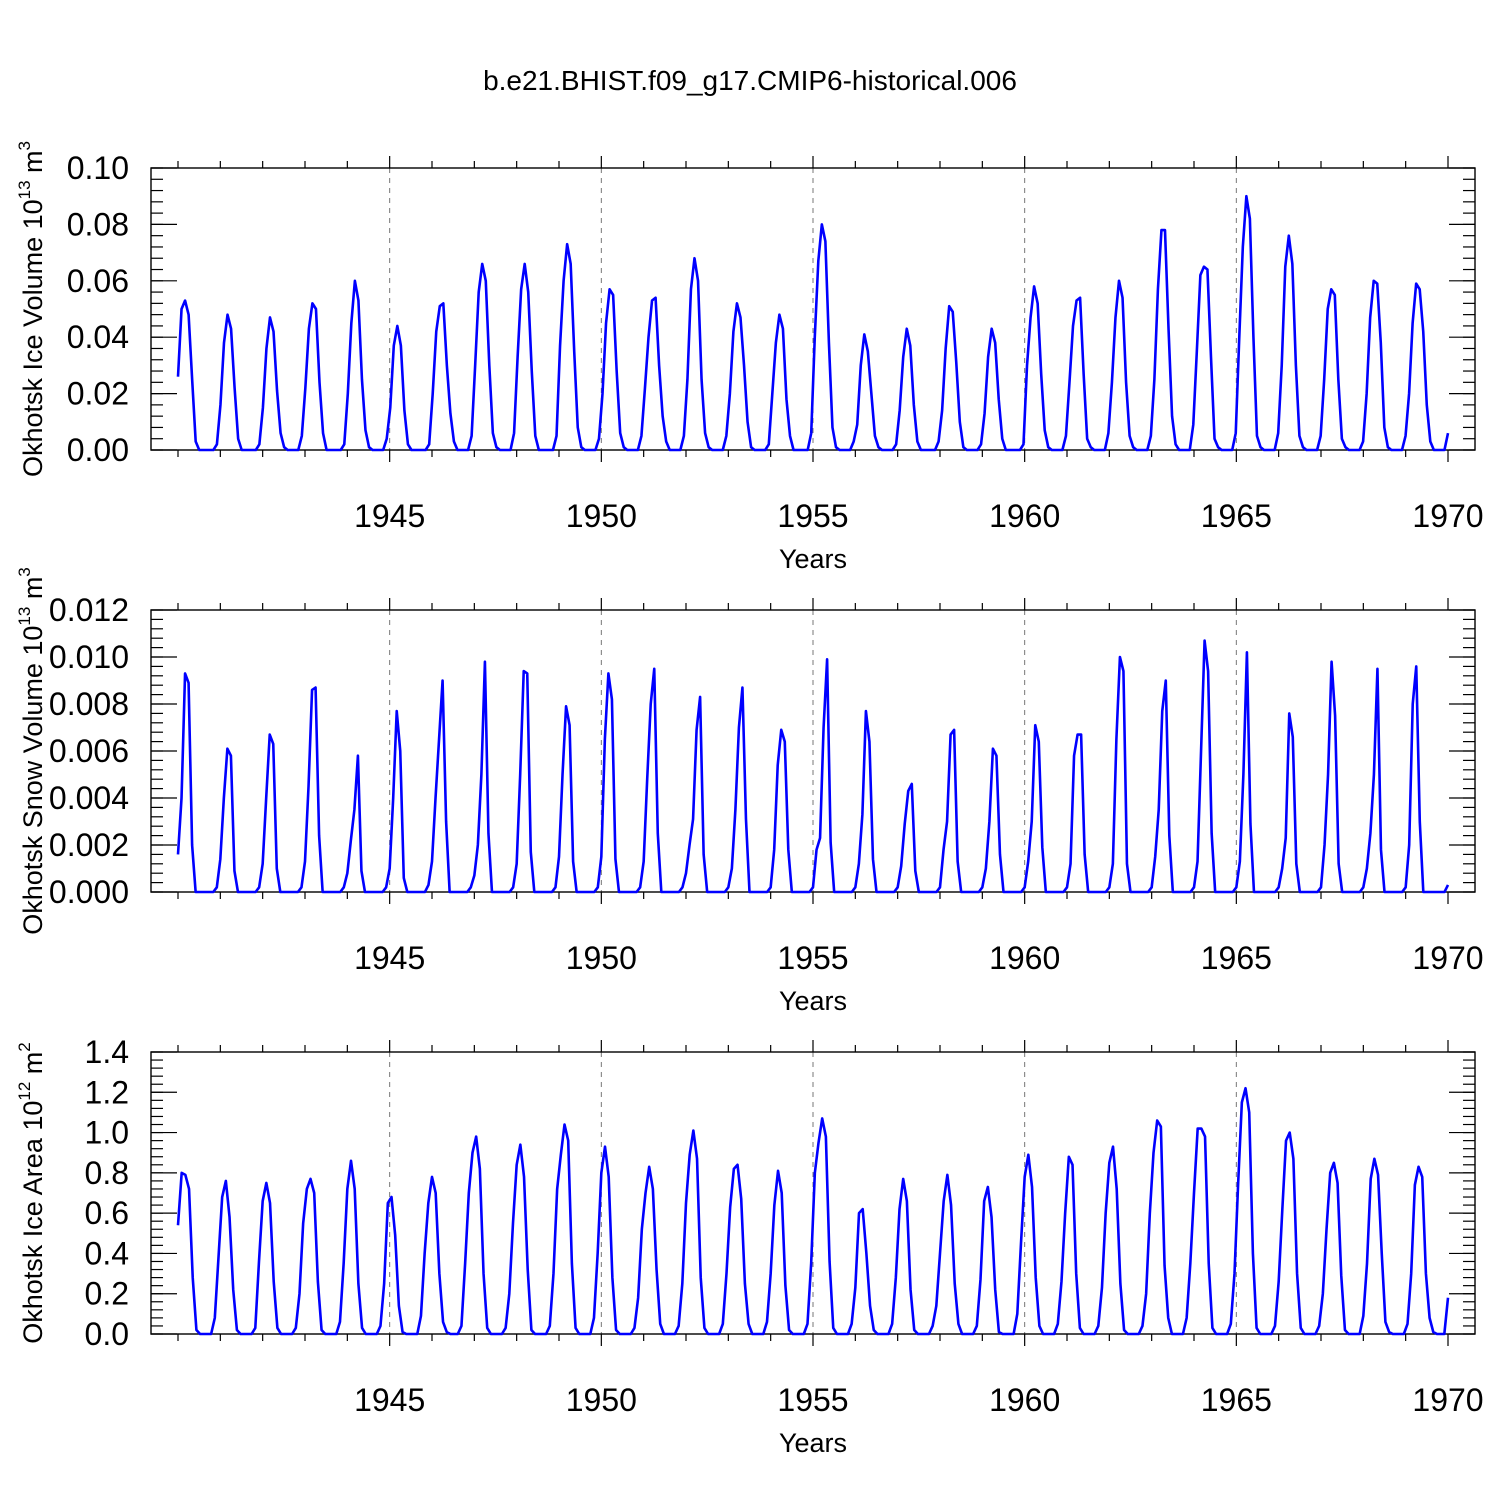 The image size is (1500, 1500). What do you see at coordinates (33, 780) in the screenshot?
I see `y-axis-label-text: Okhotsk Snow Volume 10` at bounding box center [33, 780].